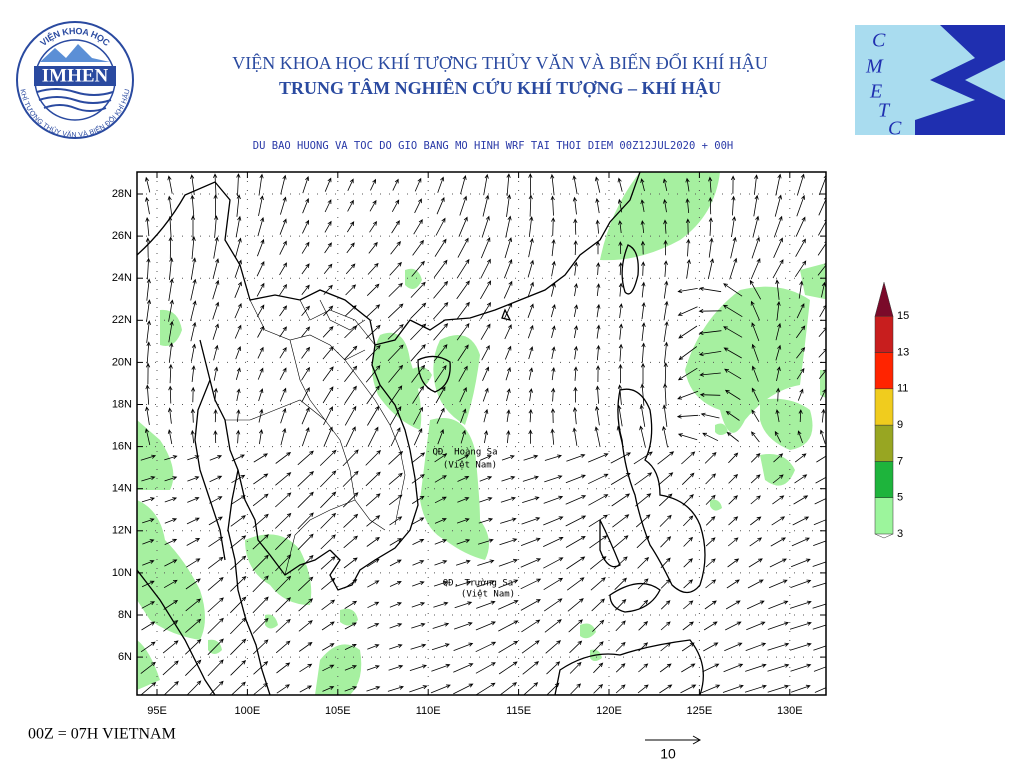 The width and height of the screenshot is (1024, 773). What do you see at coordinates (338, 711) in the screenshot?
I see `lon-label: 105E` at bounding box center [338, 711].